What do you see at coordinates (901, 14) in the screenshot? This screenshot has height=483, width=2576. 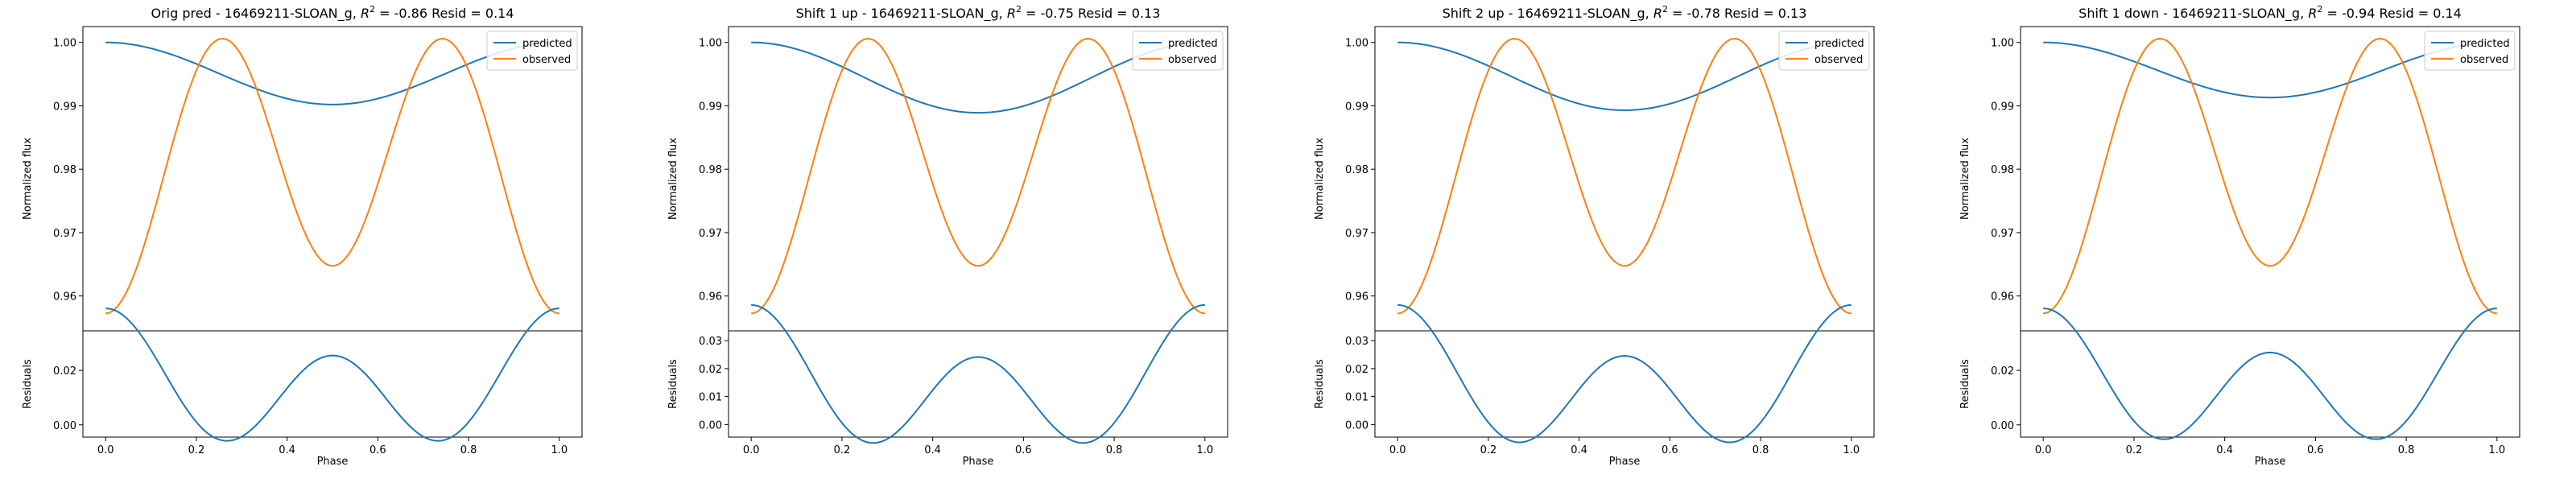 I see `title-text: Shift 1 up - 16469211-SLOAN_g,` at bounding box center [901, 14].